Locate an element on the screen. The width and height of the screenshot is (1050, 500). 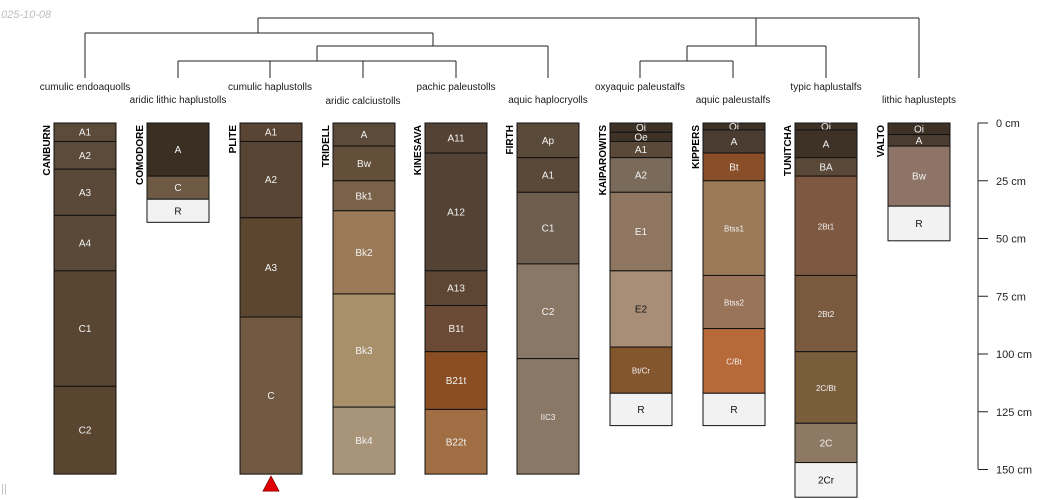
profile-column: Ap A1 C1 C2 IIC3 FIRTH is located at coordinates (542, 298).